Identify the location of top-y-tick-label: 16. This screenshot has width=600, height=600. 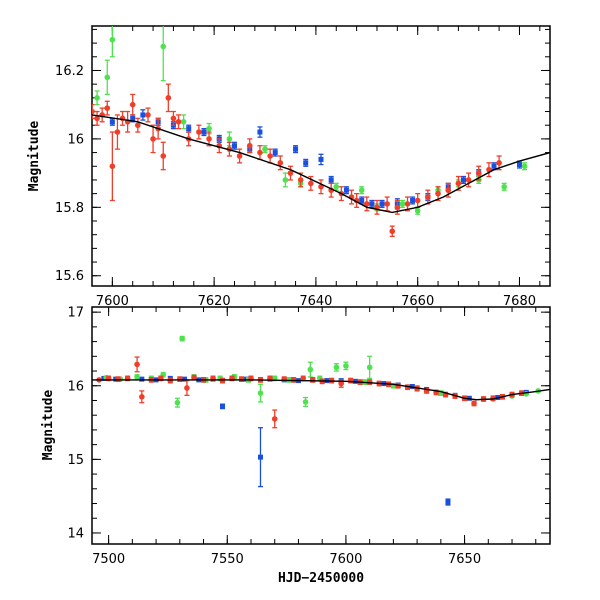
(75, 139).